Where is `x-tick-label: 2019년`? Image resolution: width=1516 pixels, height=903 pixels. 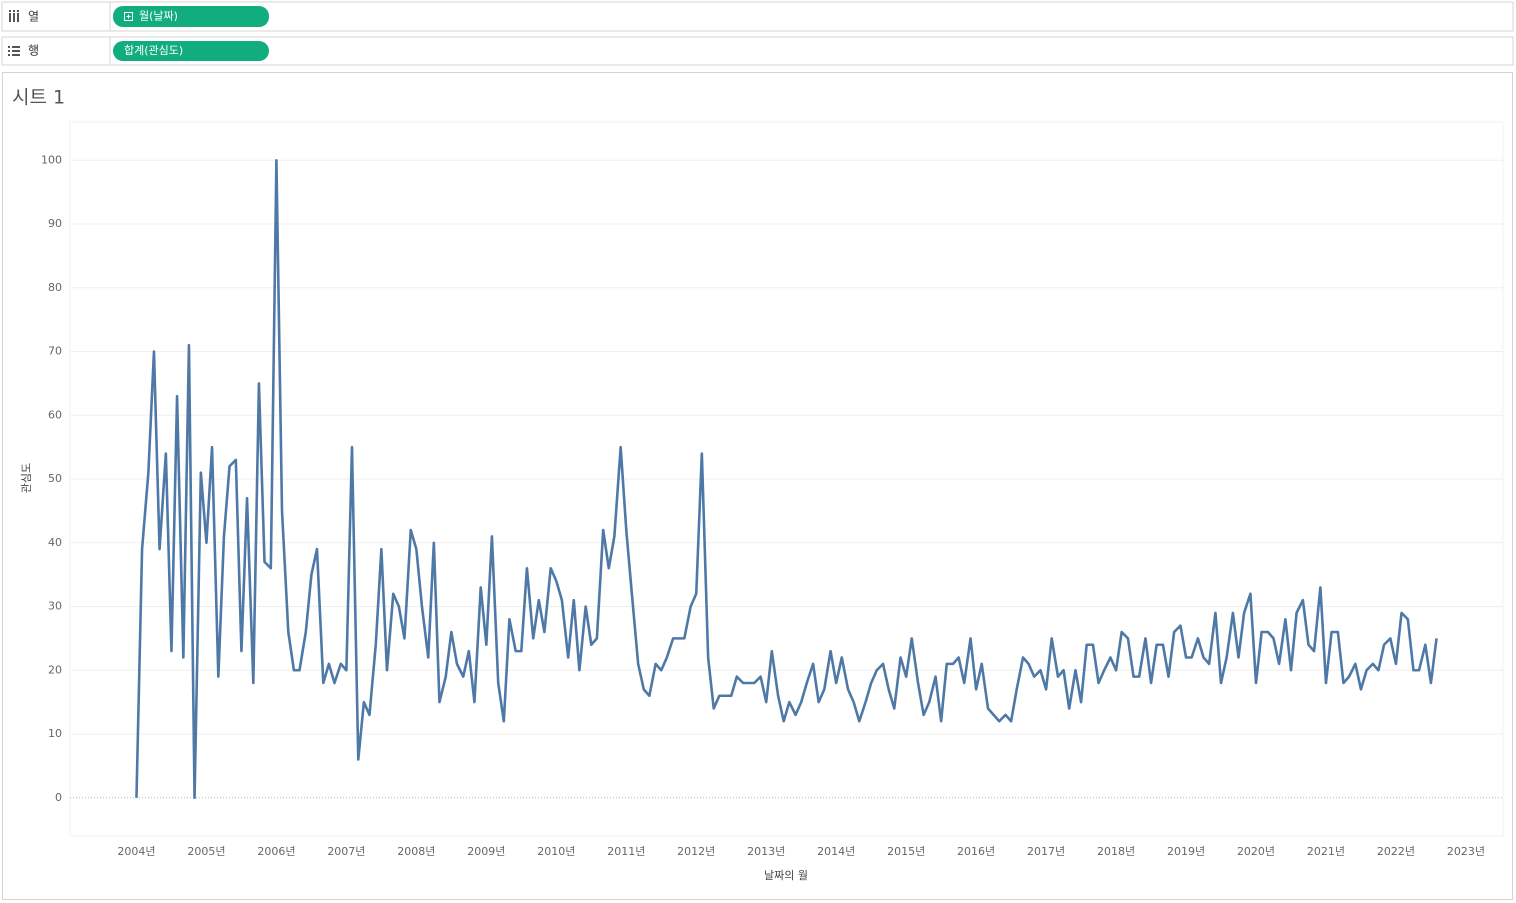
x-tick-label: 2019년 is located at coordinates (1186, 851).